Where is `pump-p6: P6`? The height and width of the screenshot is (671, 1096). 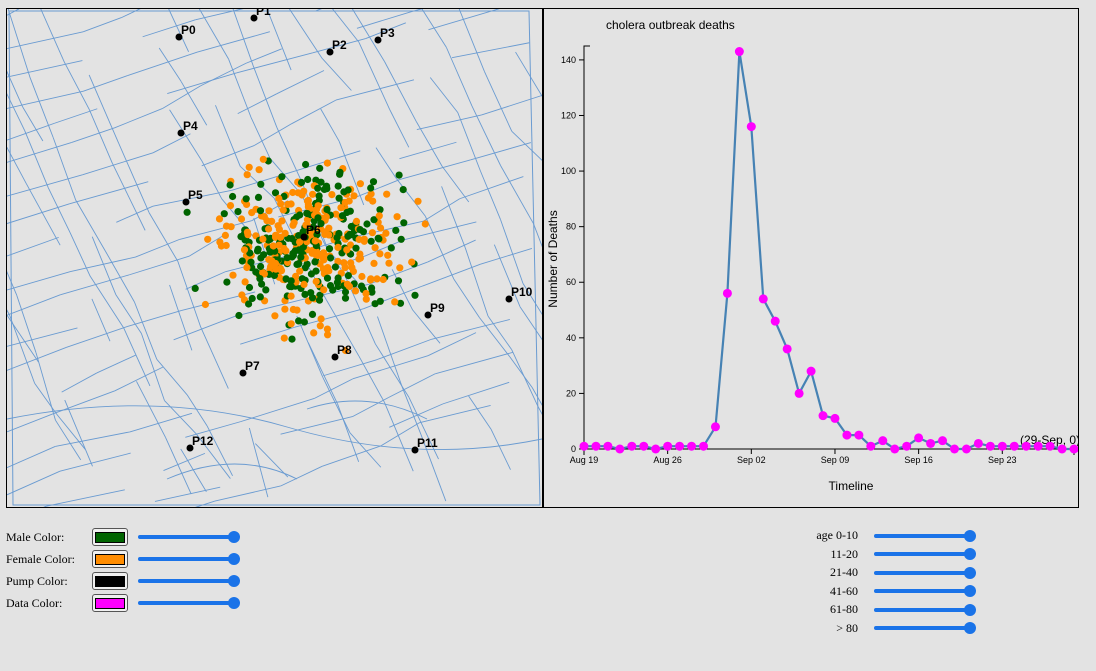 pump-p6: P6 is located at coordinates (311, 232).